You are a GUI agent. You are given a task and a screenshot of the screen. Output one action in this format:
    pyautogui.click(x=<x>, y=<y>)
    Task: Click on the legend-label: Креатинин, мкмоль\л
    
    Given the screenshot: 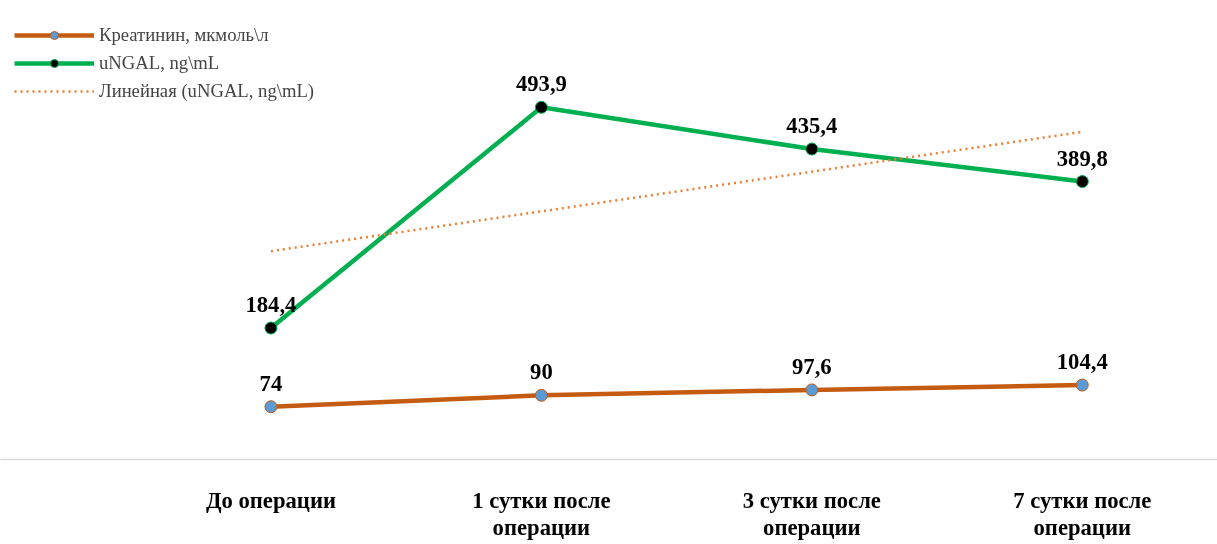 What is the action you would take?
    pyautogui.click(x=184, y=35)
    